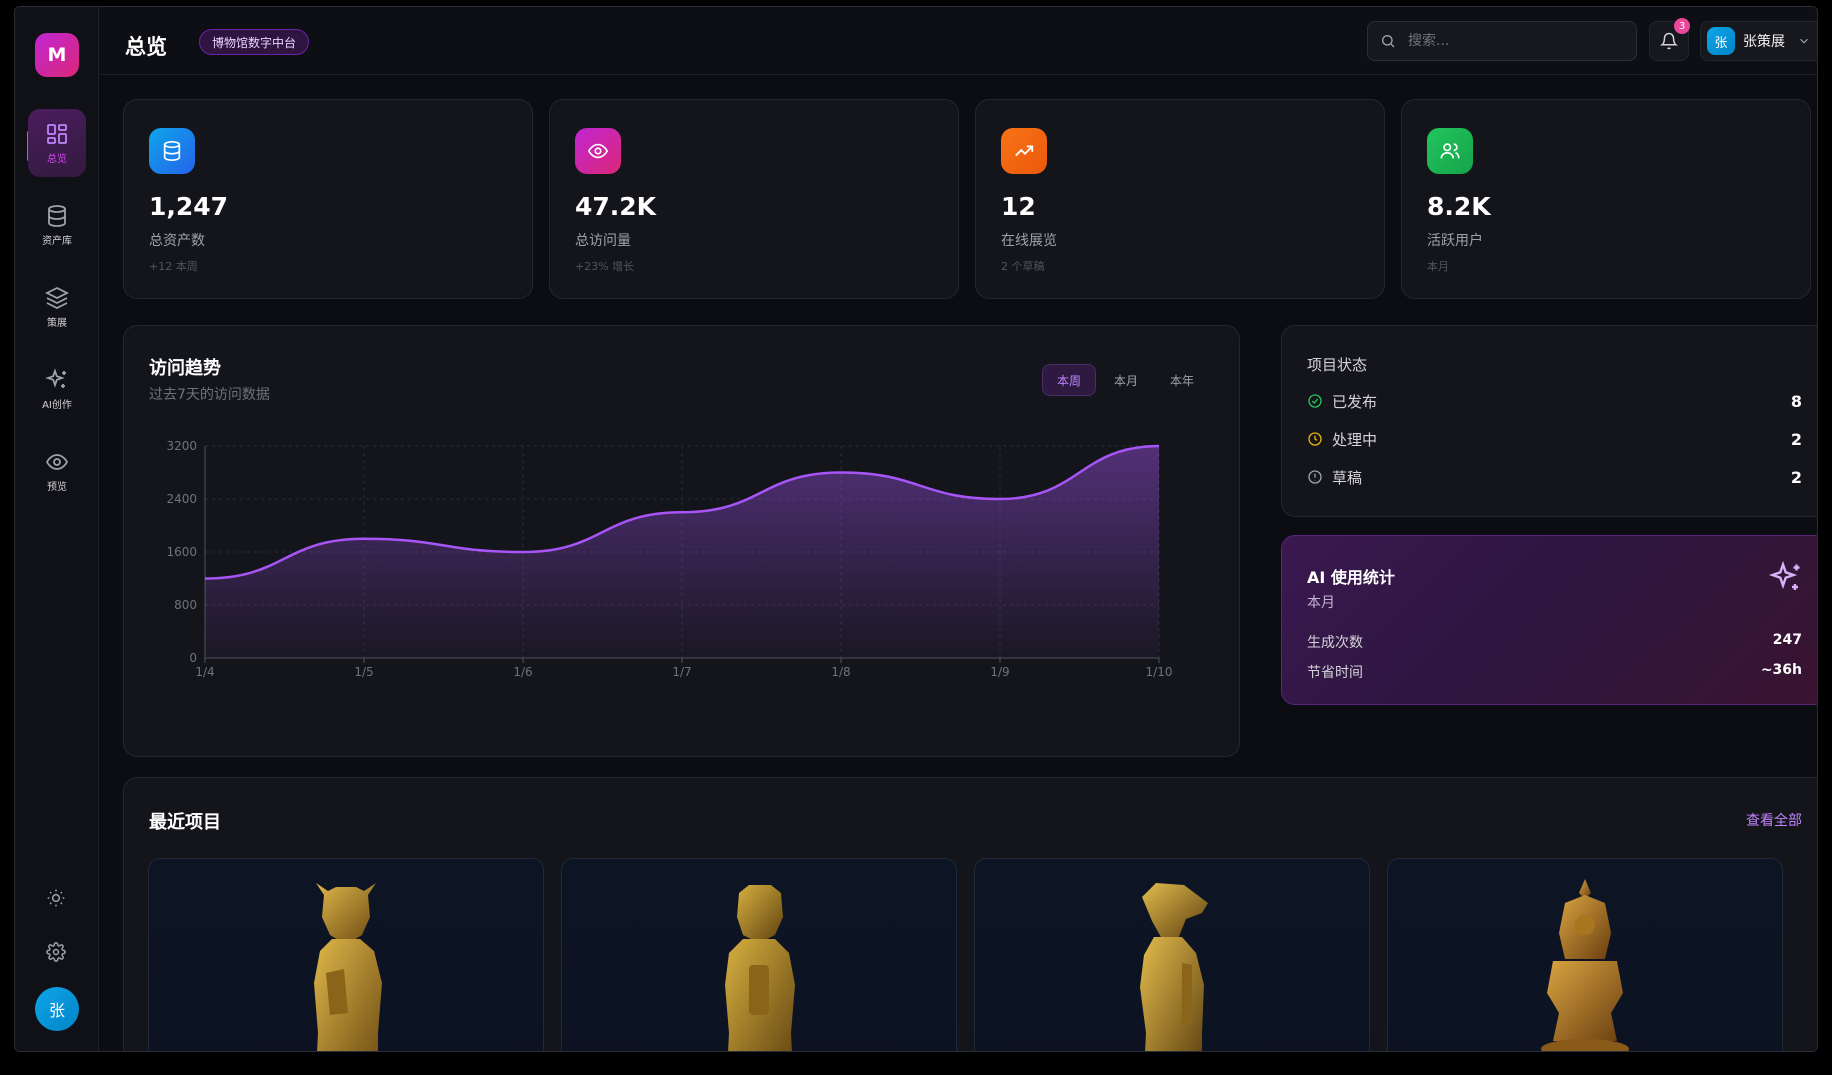 This screenshot has width=1832, height=1075. What do you see at coordinates (57, 471) in the screenshot?
I see `sidebar-item-preview: 预览` at bounding box center [57, 471].